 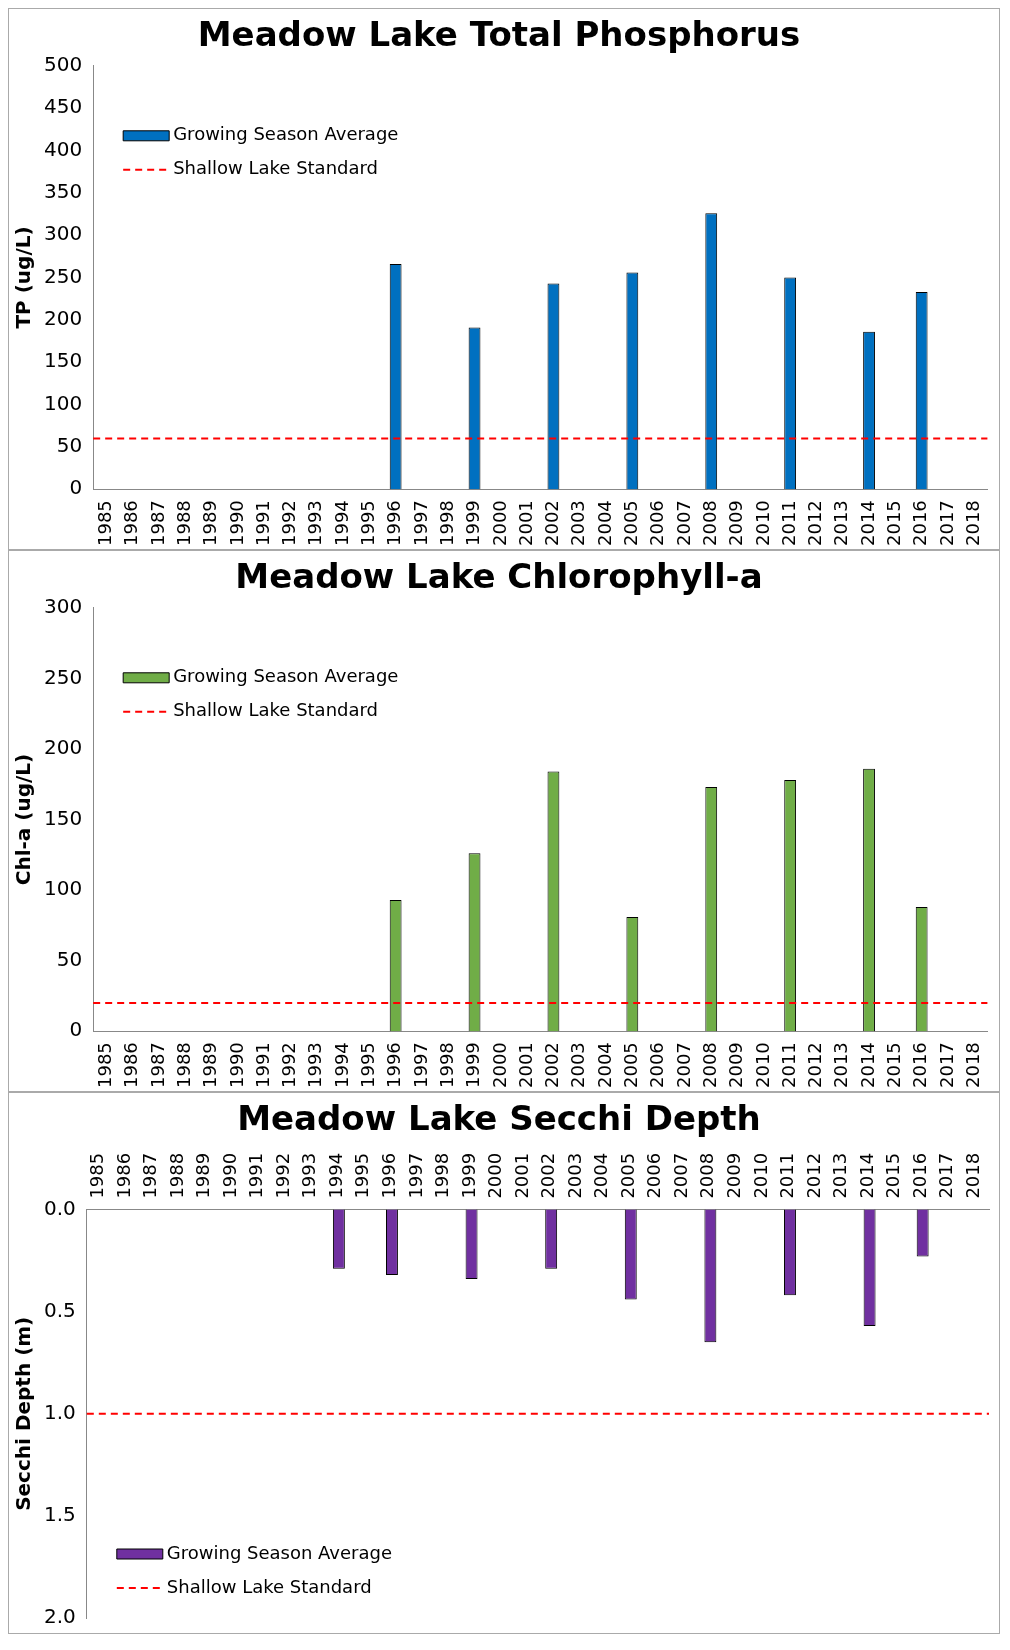 I want to click on x-tick-label: 2006, so click(x=657, y=1065).